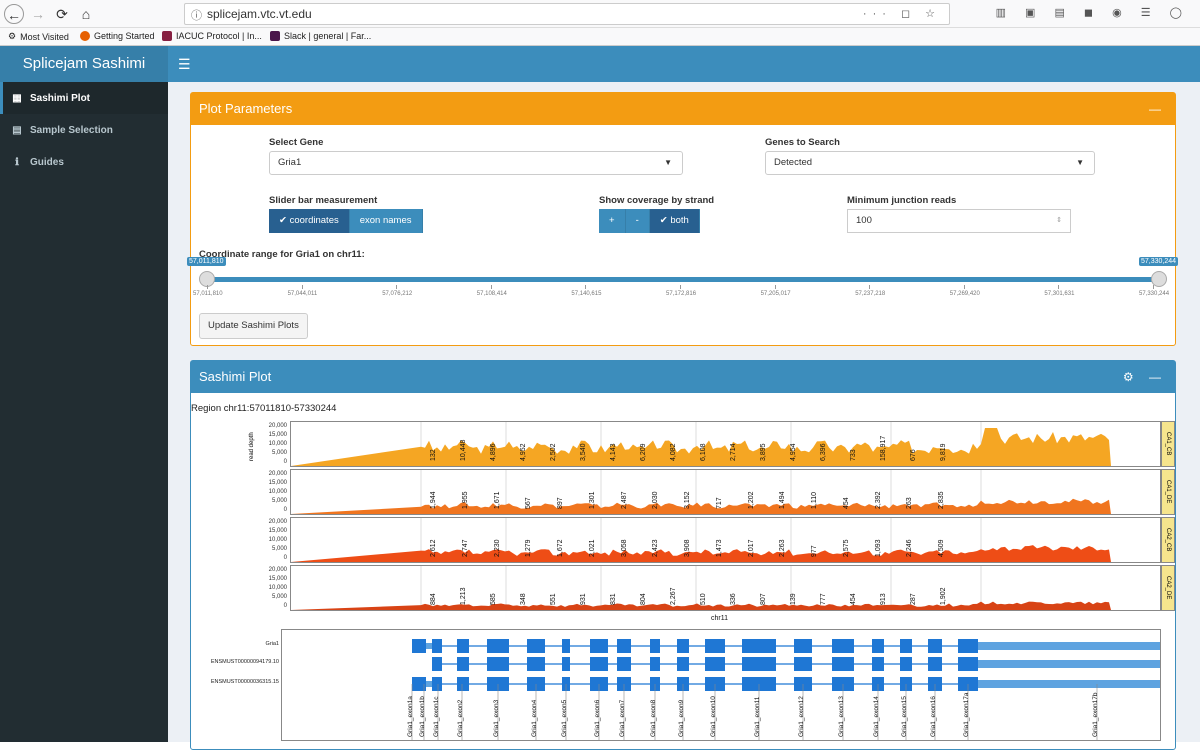 This screenshot has width=1200, height=750. Describe the element at coordinates (657, 200) in the screenshot. I see `show-coverage-label: Show coverage by strand` at that location.